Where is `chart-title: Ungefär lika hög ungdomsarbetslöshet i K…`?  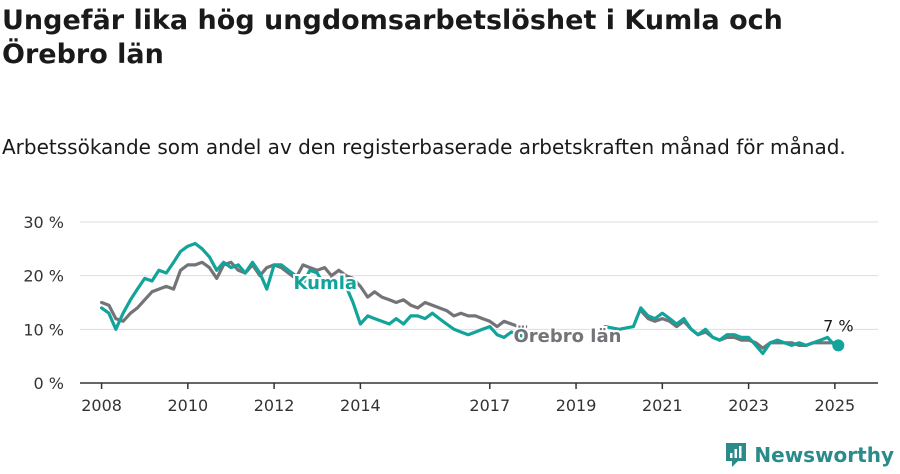
chart-title: Ungefär lika hög ungdomsarbetslöshet i K… is located at coordinates (392, 37).